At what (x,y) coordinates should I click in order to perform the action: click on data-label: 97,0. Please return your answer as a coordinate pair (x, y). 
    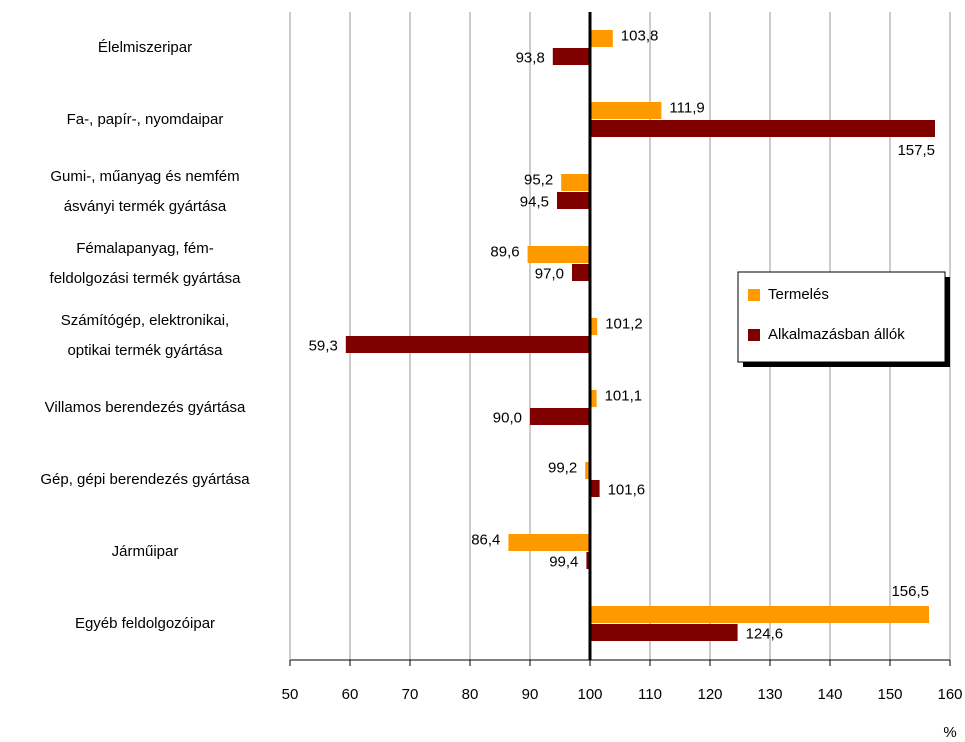
    Looking at the image, I should click on (549, 273).